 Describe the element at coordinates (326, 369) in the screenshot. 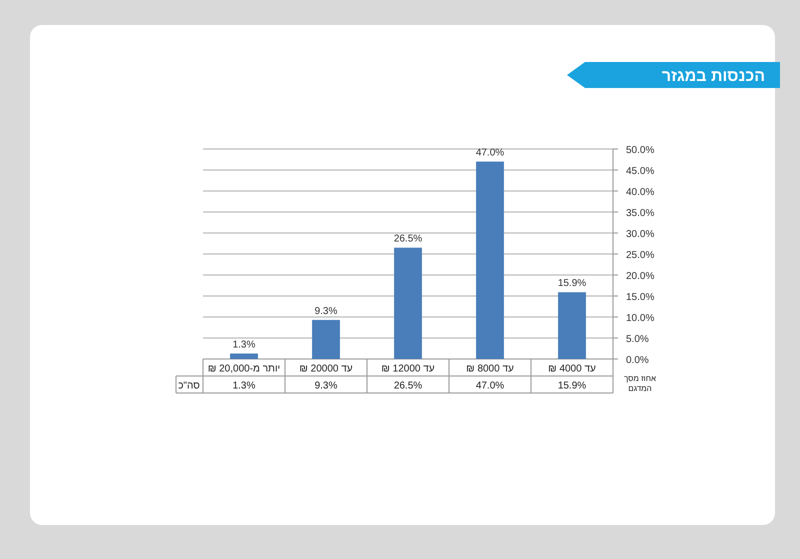

I see `x-tick-label: עד 20000 ₪` at that location.